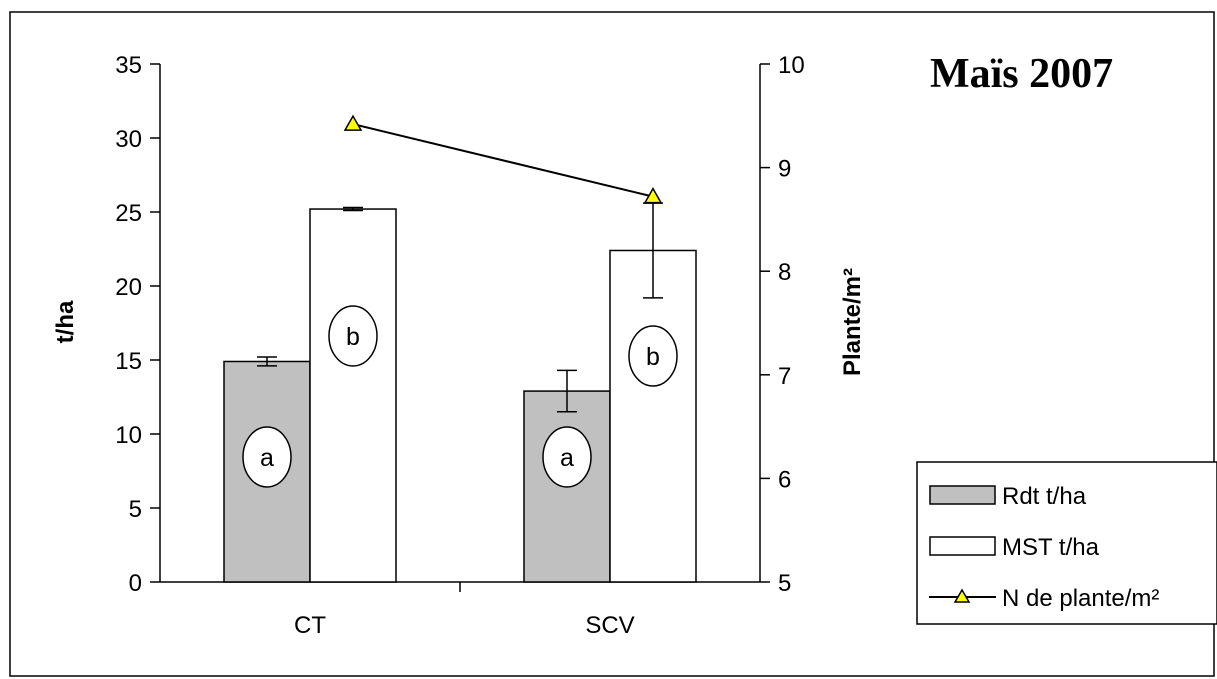  What do you see at coordinates (852, 322) in the screenshot?
I see `y-axis-right-label: Plante/m²` at bounding box center [852, 322].